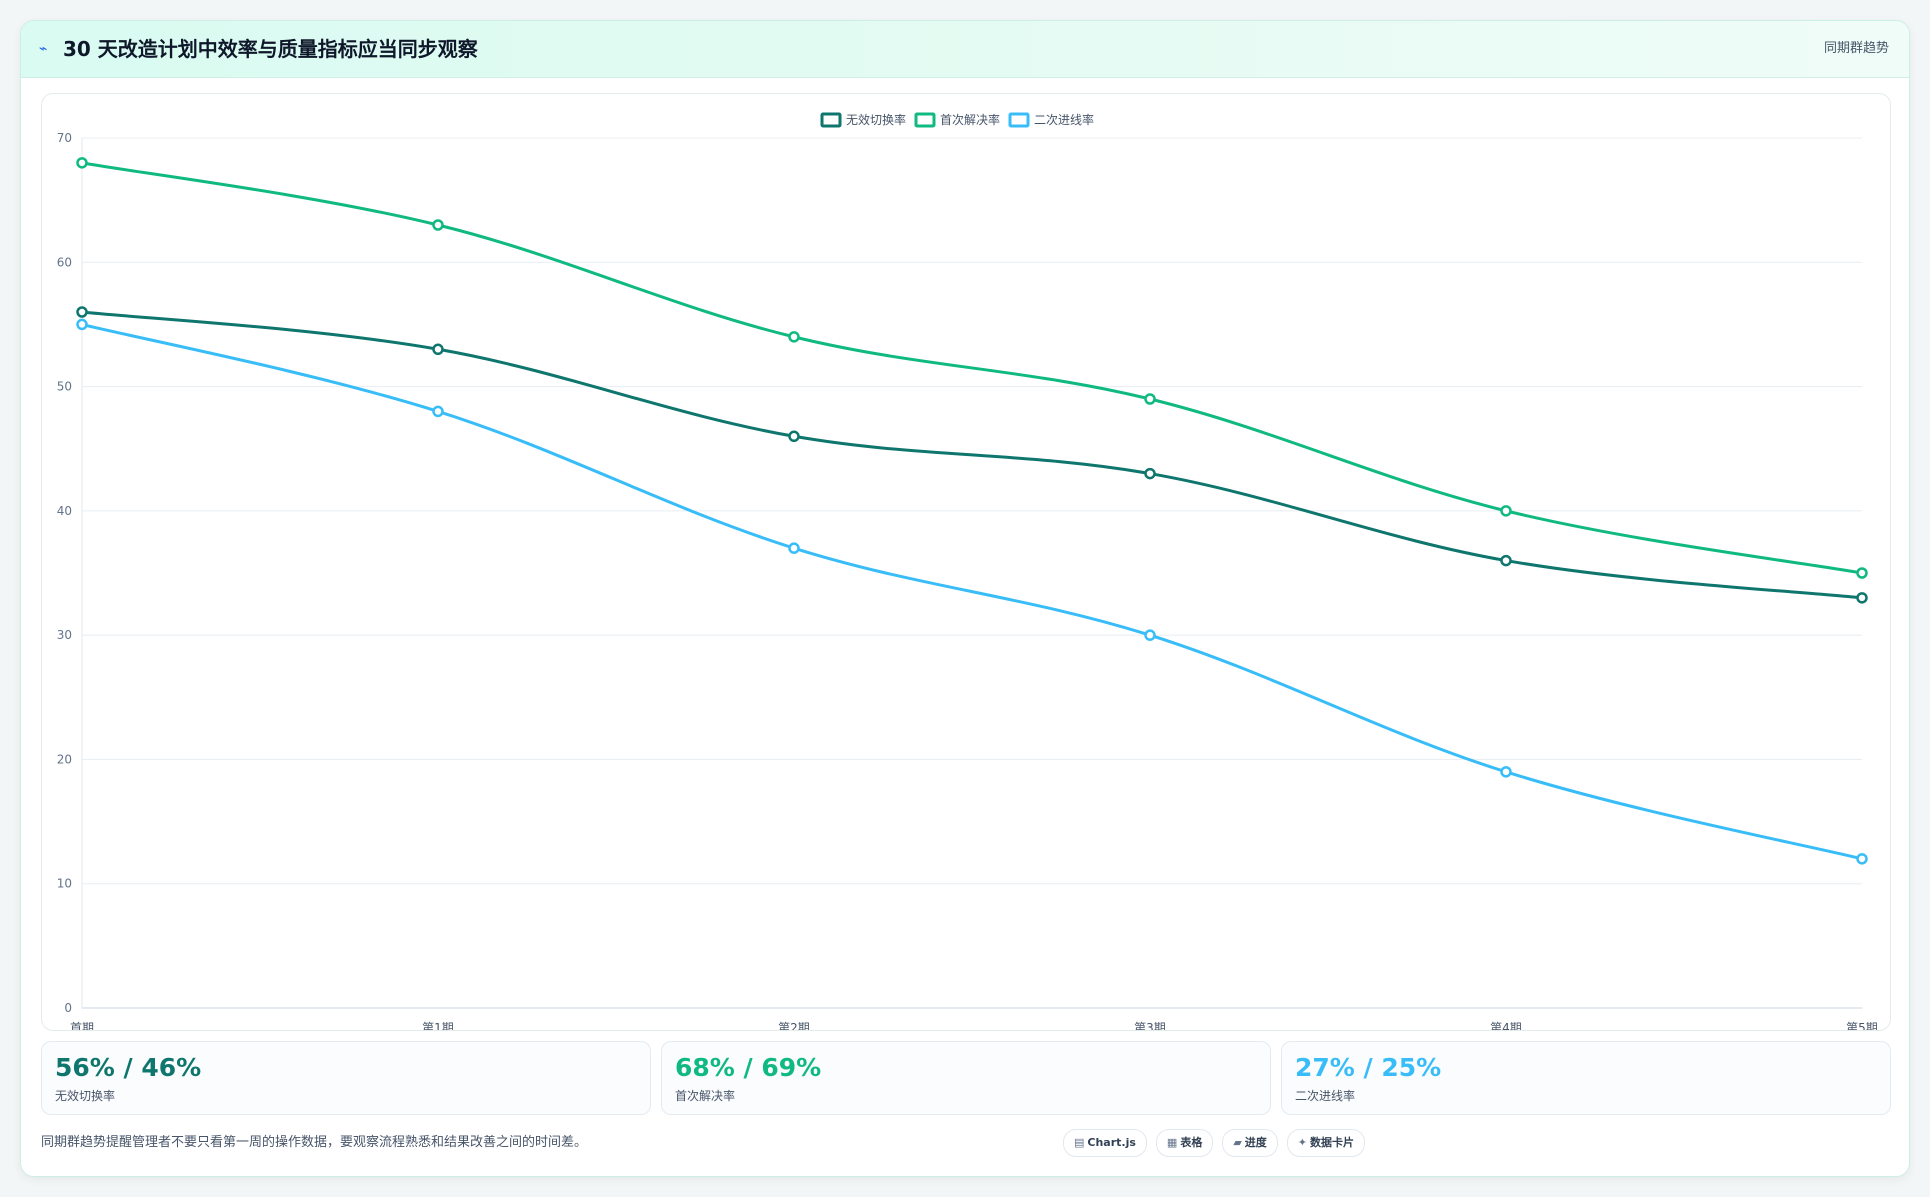  I want to click on y-tick-label: 70, so click(64, 138).